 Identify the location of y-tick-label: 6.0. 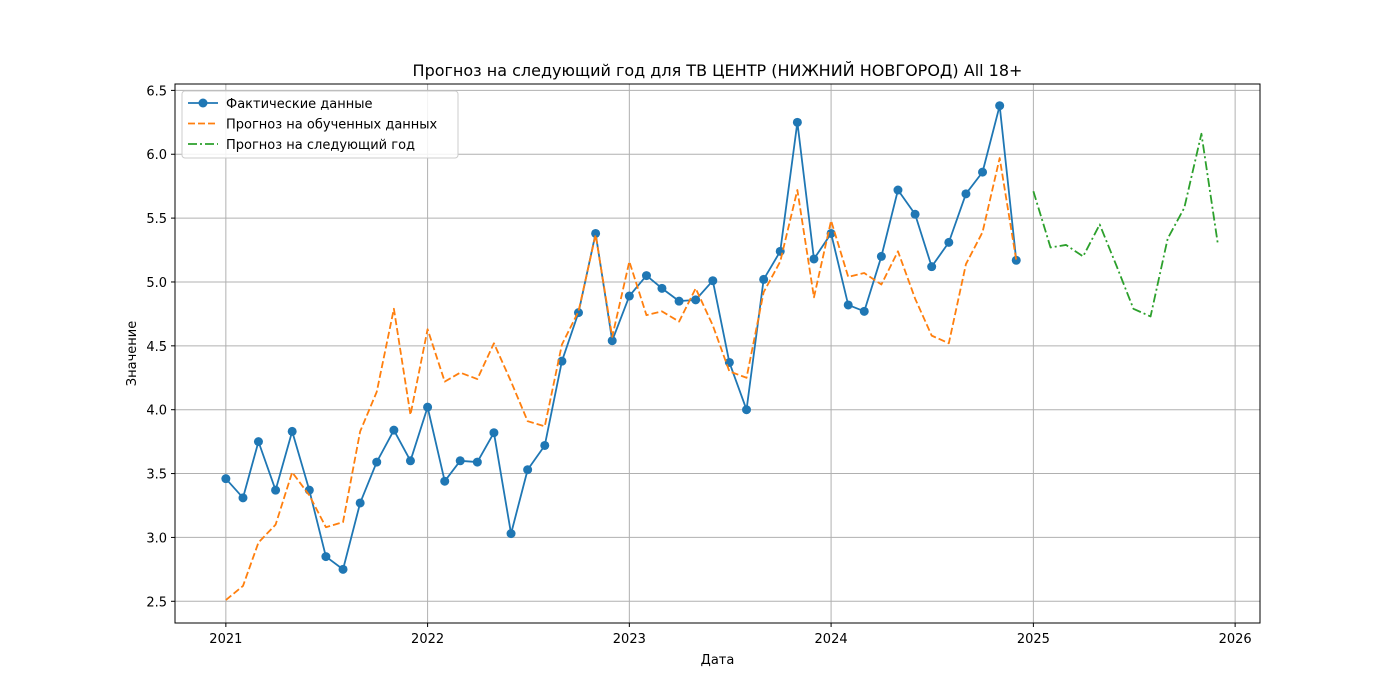
(156, 155).